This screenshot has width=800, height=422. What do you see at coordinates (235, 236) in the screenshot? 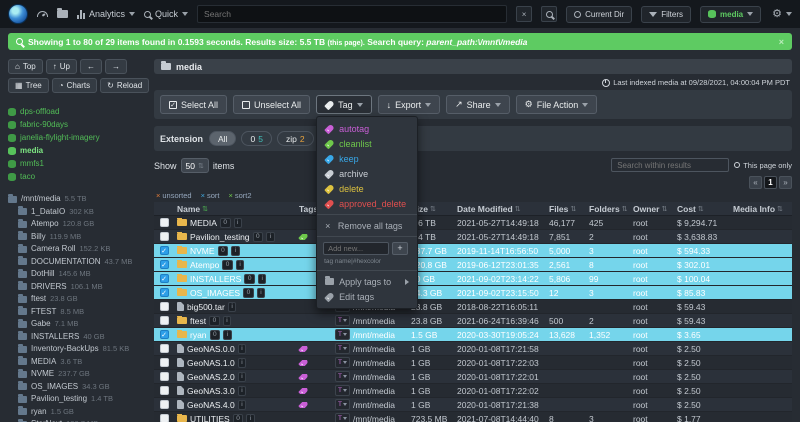
I see `name-cell: Pavilion_testing 0 i` at bounding box center [235, 236].